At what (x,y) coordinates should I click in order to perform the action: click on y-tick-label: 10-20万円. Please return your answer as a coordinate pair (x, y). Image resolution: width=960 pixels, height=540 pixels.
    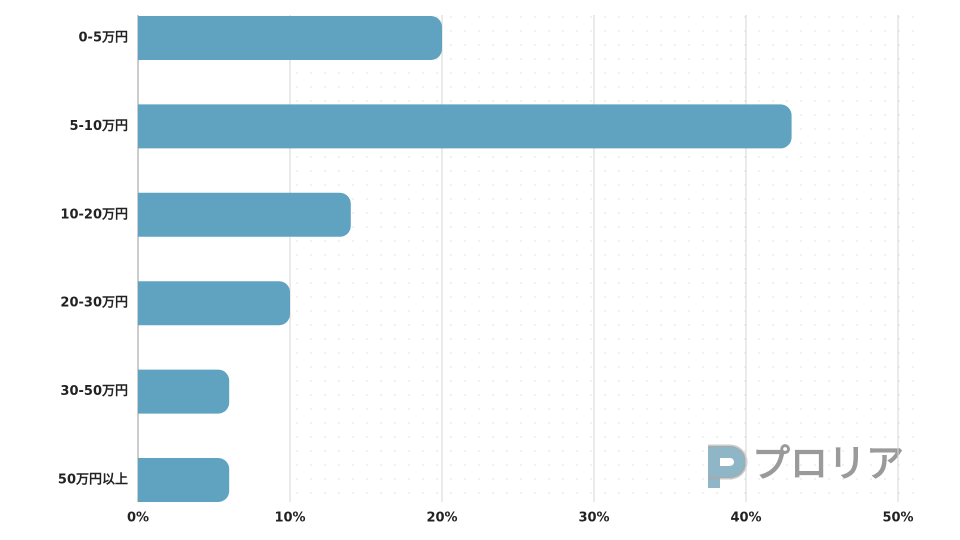
    Looking at the image, I should click on (94, 214).